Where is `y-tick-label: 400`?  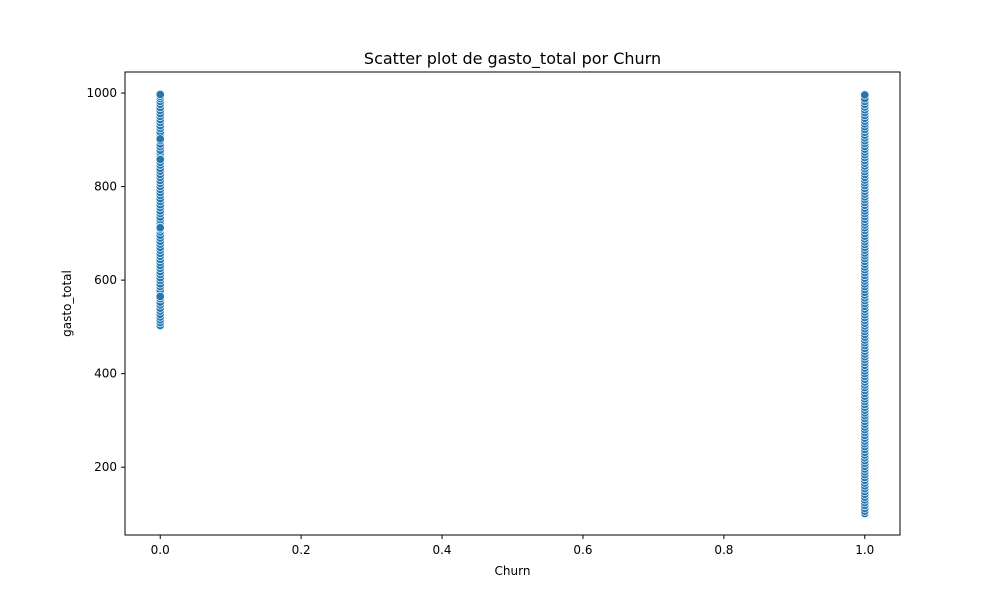 y-tick-label: 400 is located at coordinates (105, 374).